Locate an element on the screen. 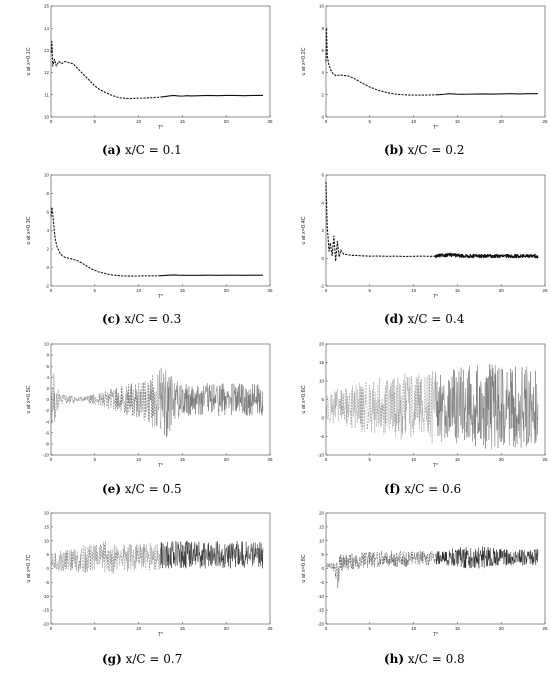  y-tick-label-e-6: 2 is located at coordinates (47, 388).